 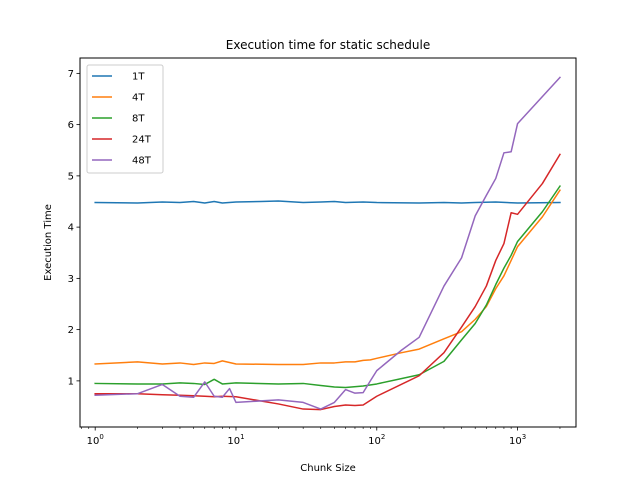 I want to click on x-tick-label: 10², so click(x=376, y=440).